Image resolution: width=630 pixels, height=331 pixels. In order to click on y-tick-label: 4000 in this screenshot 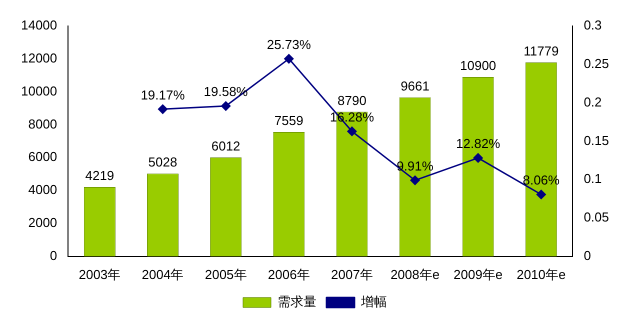, I will do `click(43, 190)`.